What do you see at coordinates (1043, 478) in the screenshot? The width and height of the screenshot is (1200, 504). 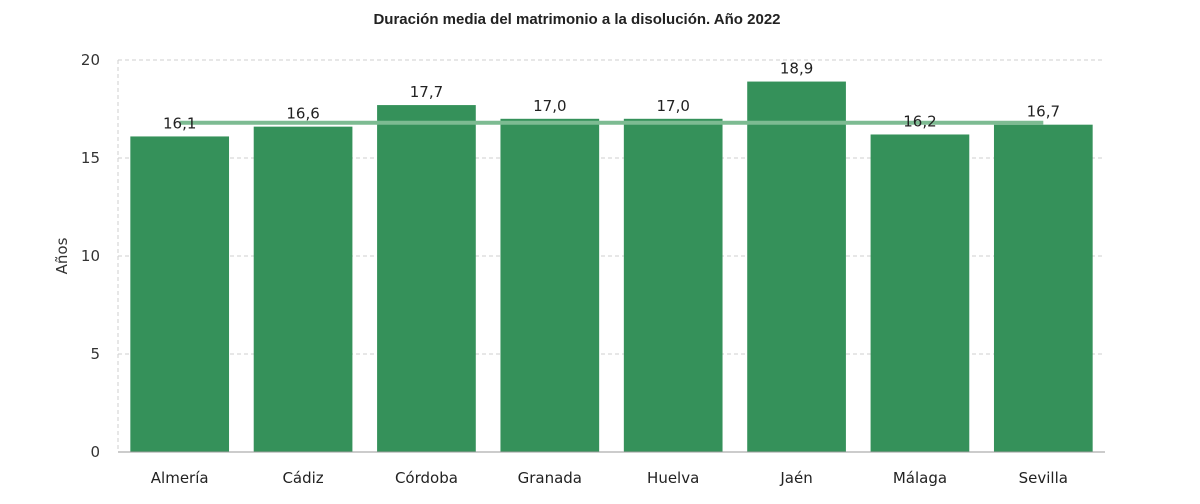 I see `x-tick-label: Sevilla` at bounding box center [1043, 478].